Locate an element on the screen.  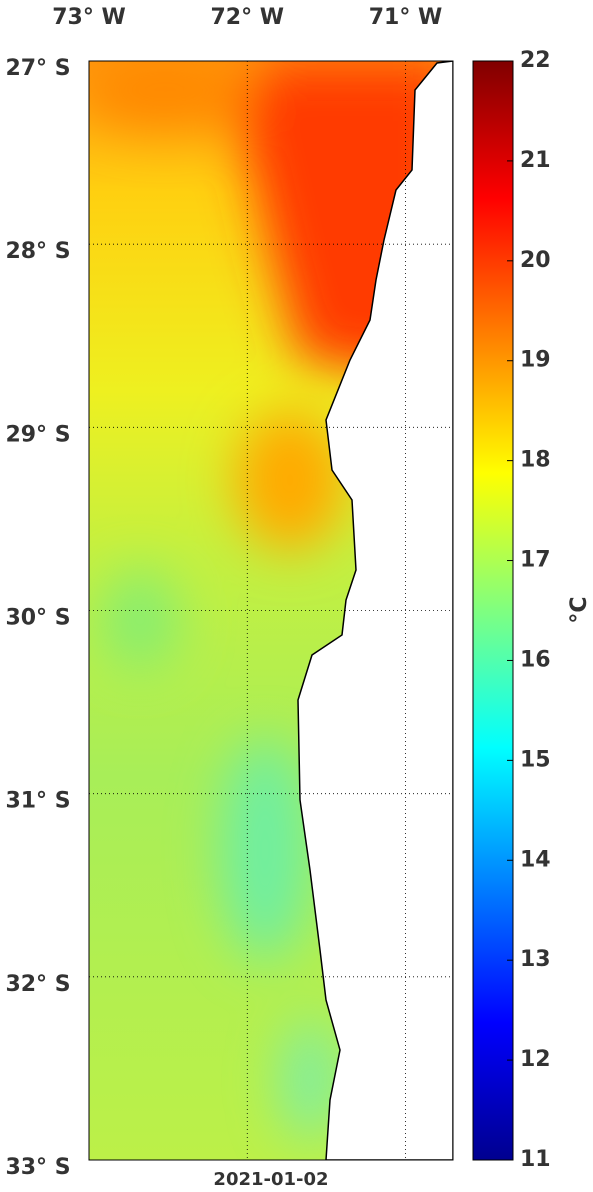
lat-tick-label: 31° S is located at coordinates (37, 801).